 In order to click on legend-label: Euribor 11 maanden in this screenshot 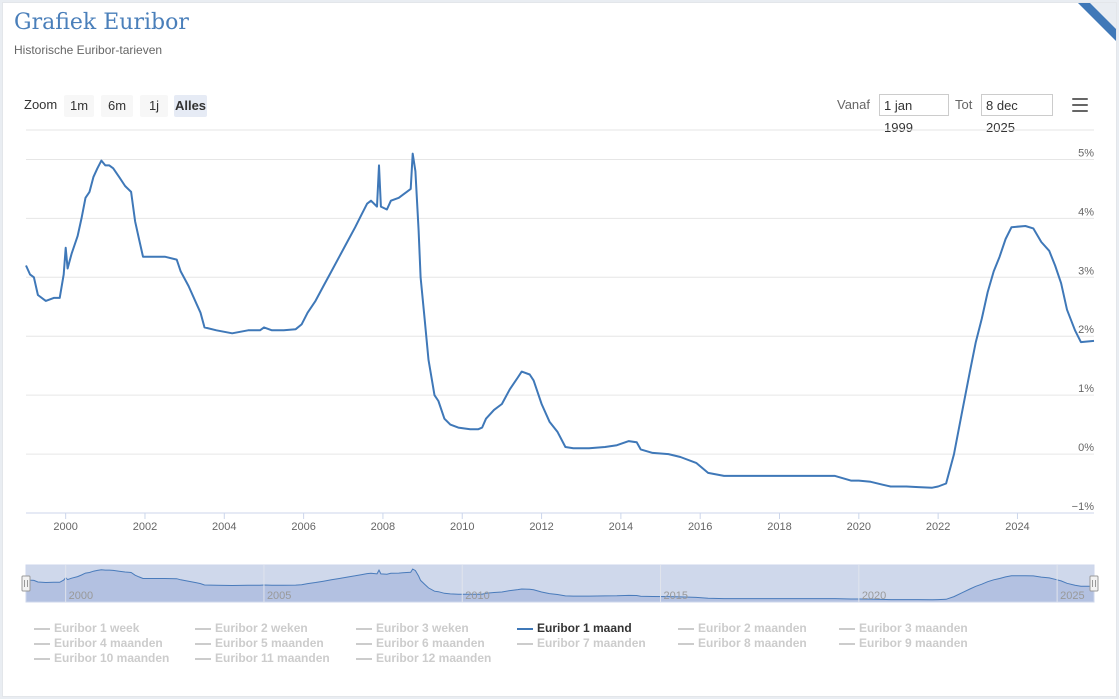, I will do `click(272, 658)`.